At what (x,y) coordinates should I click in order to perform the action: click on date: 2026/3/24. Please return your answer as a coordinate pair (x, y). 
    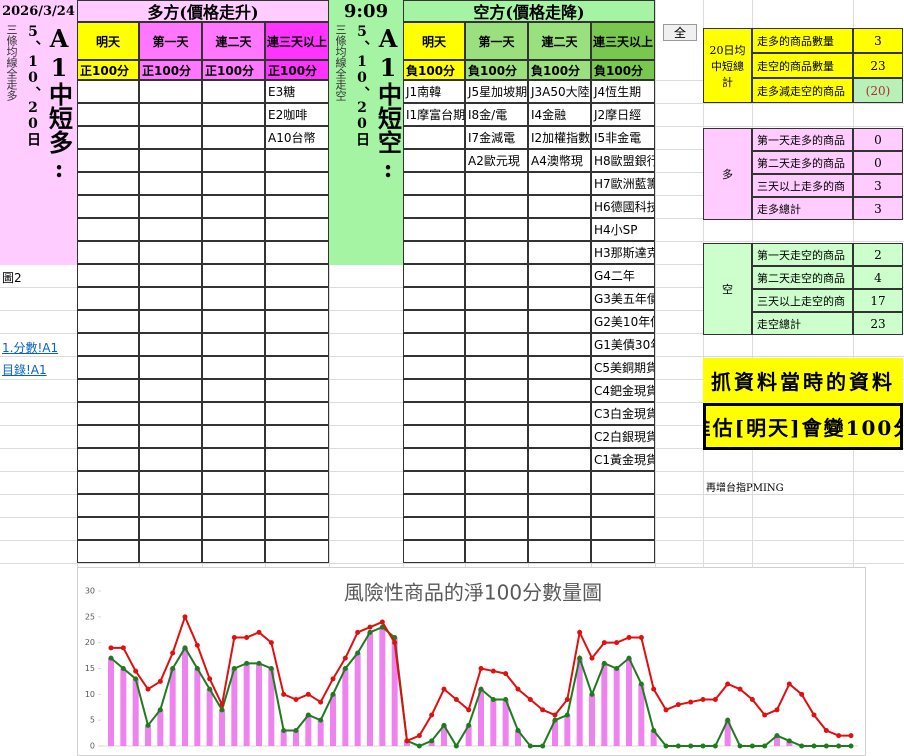
    Looking at the image, I should click on (38, 11).